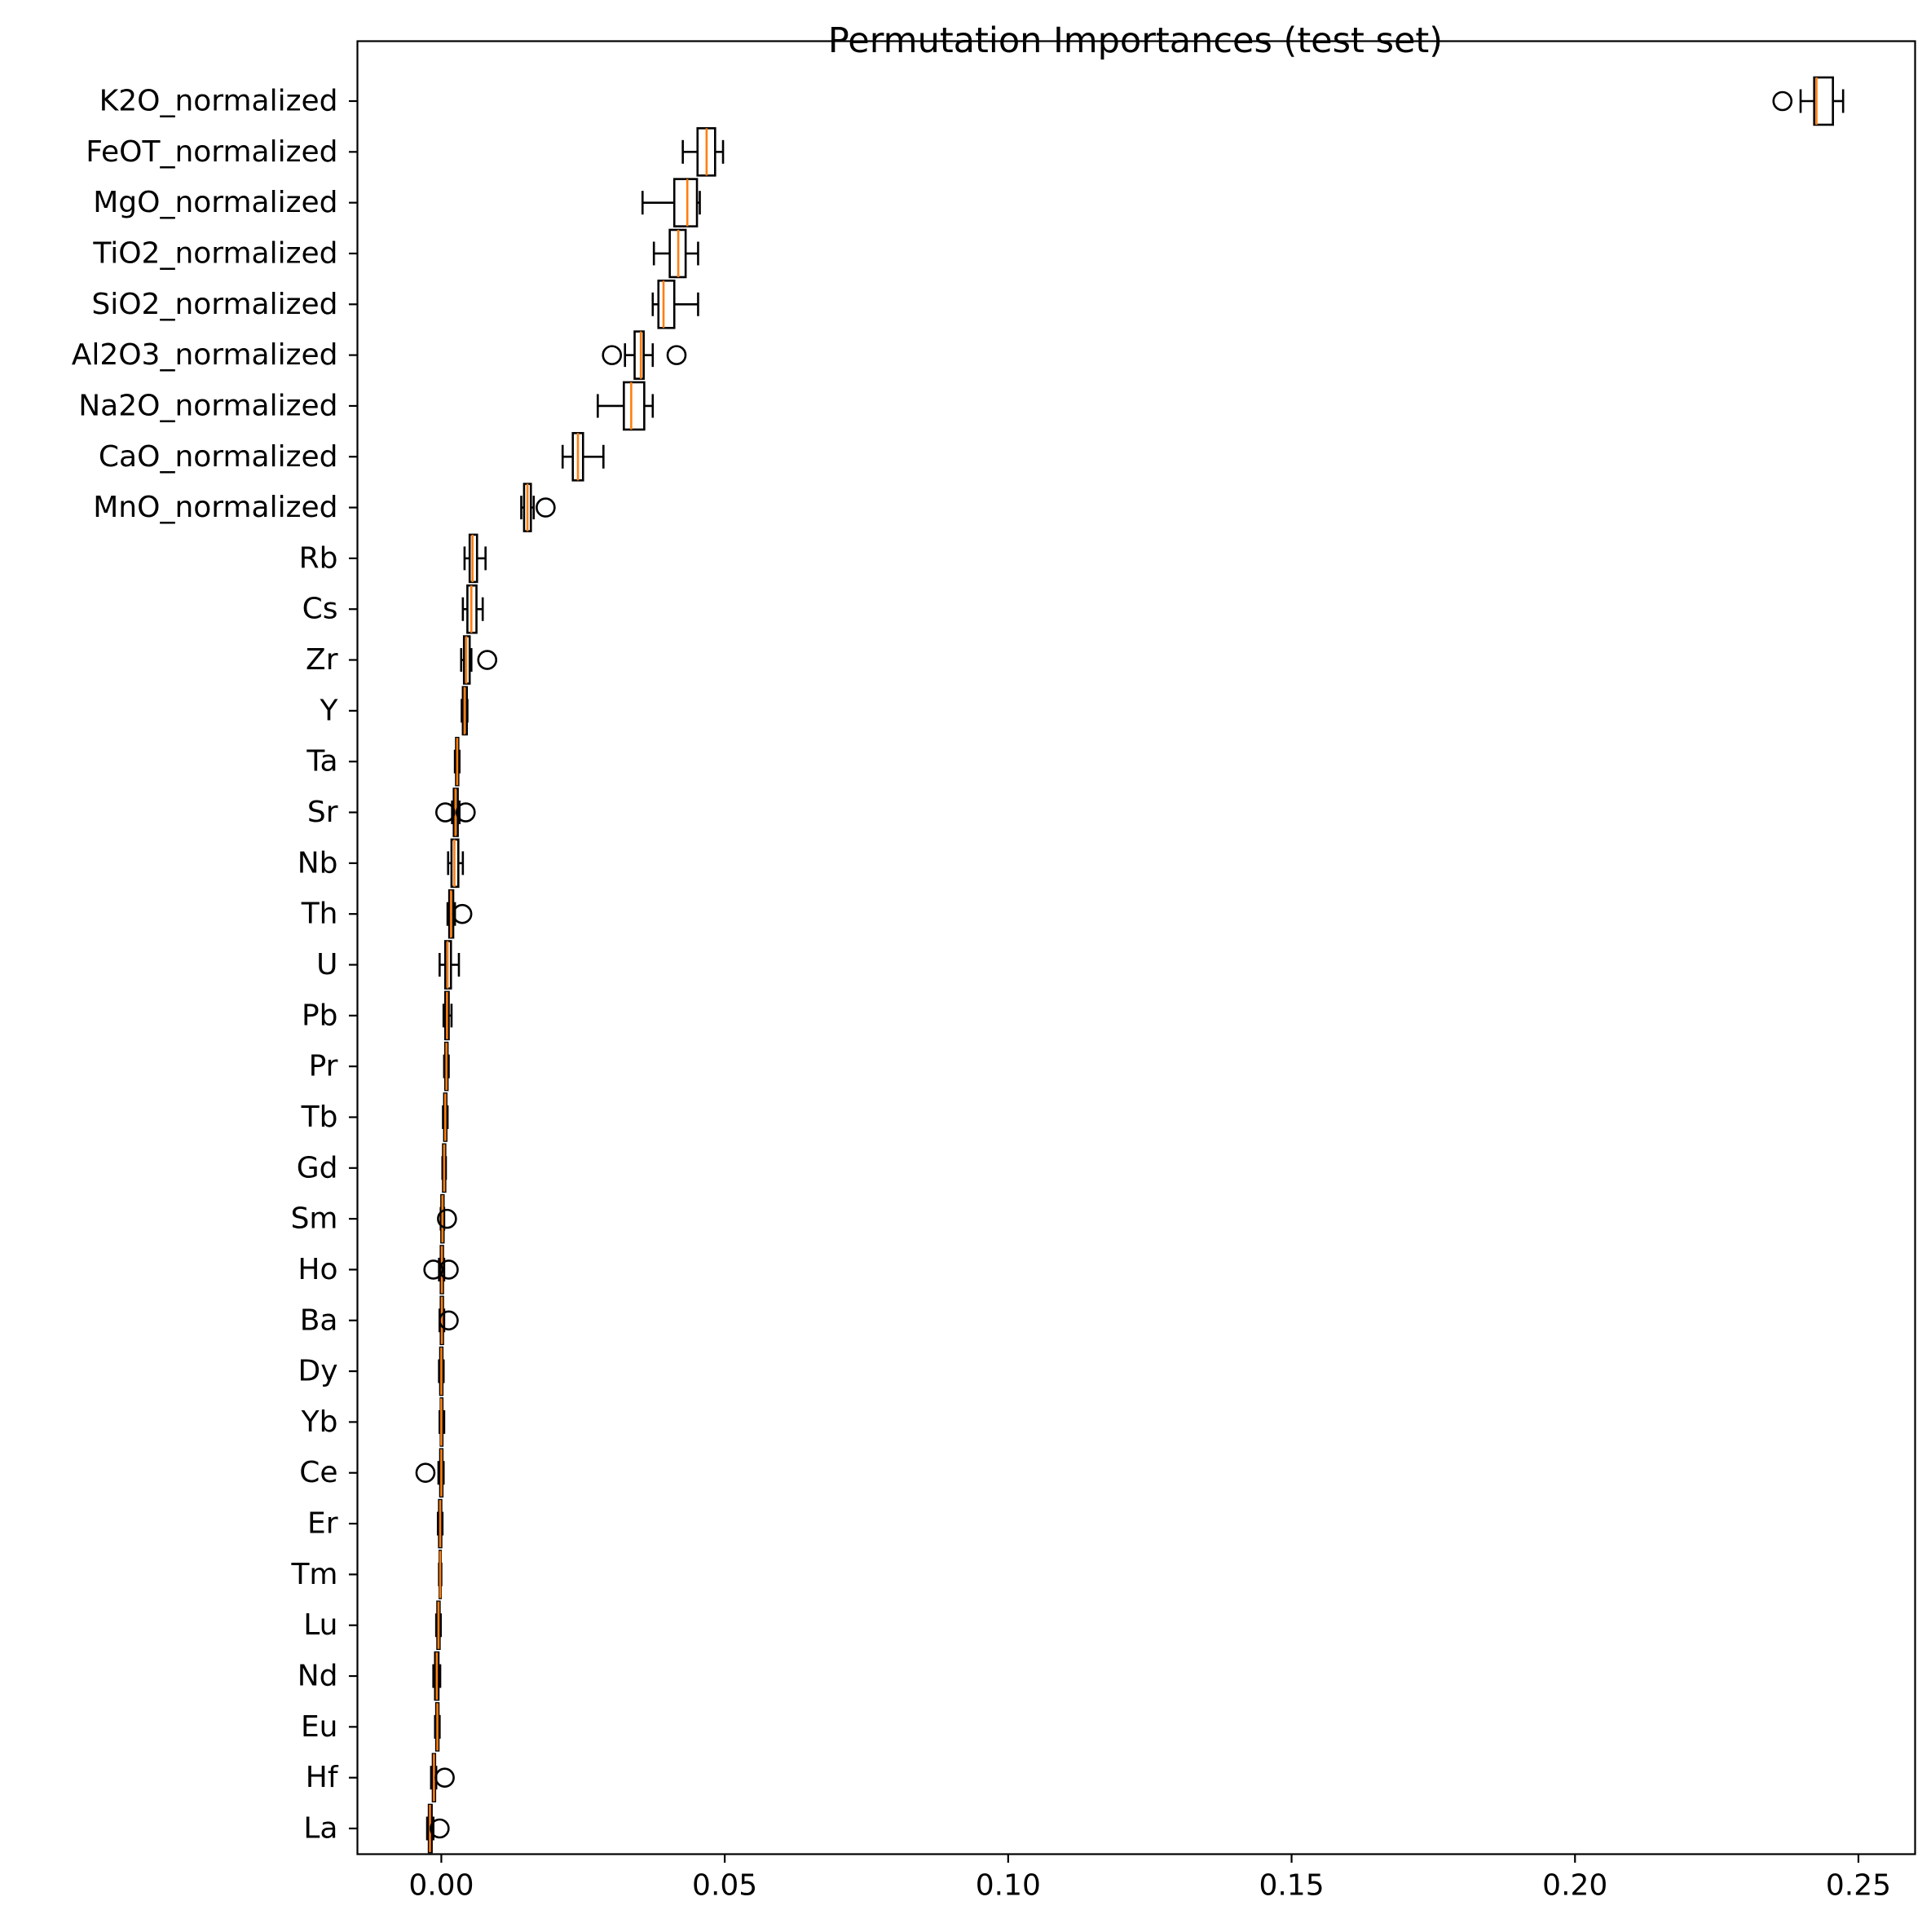 The image size is (1931, 1932). I want to click on y-tick-label: FeOT_normalized, so click(211, 152).